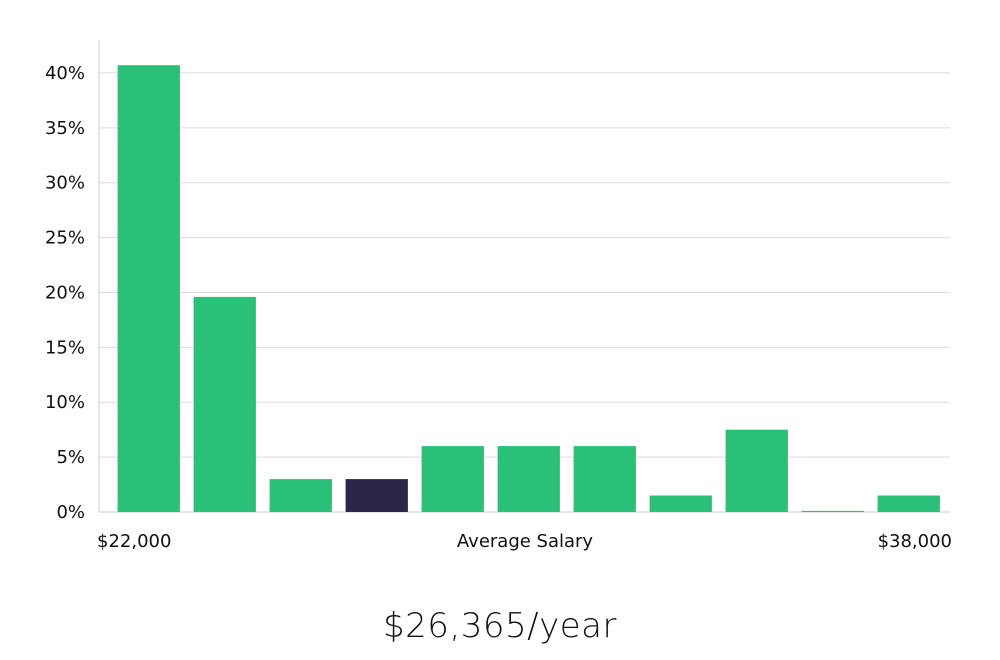 This screenshot has width=1000, height=660. What do you see at coordinates (500, 626) in the screenshot?
I see `average-salary-headline: $26,365/year` at bounding box center [500, 626].